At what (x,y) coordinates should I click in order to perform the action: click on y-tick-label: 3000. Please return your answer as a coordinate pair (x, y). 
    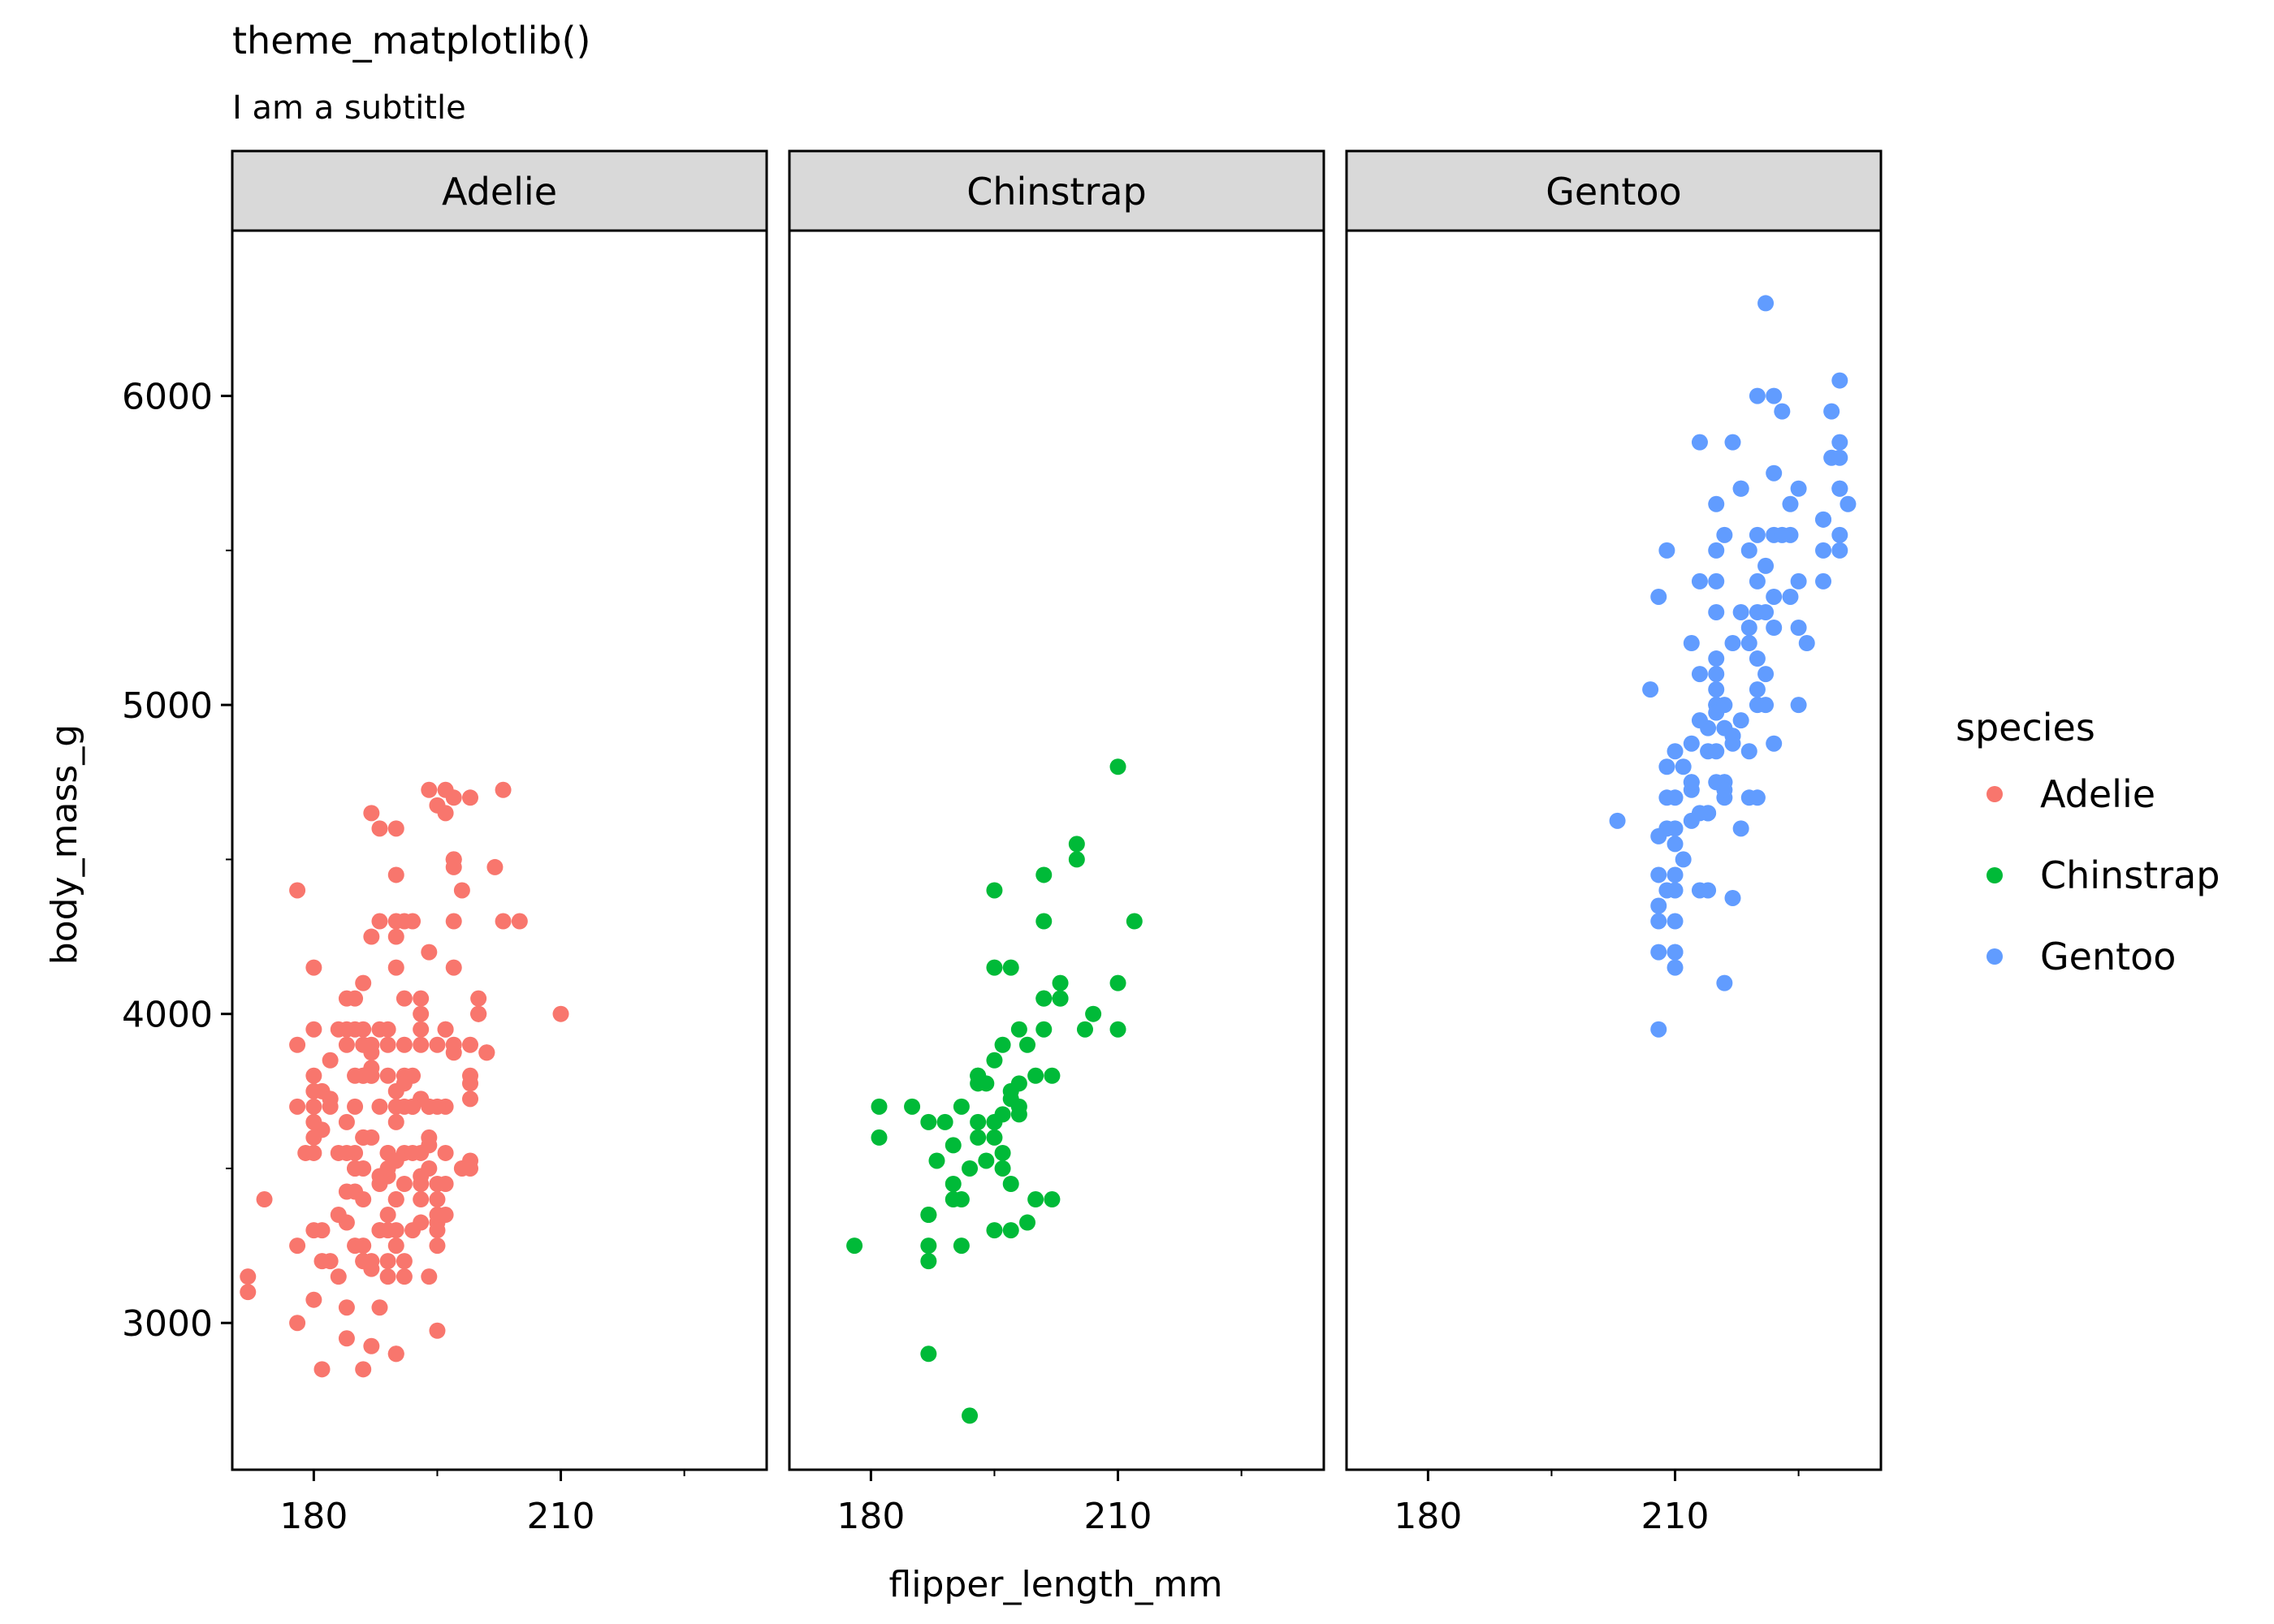
    Looking at the image, I should click on (168, 1324).